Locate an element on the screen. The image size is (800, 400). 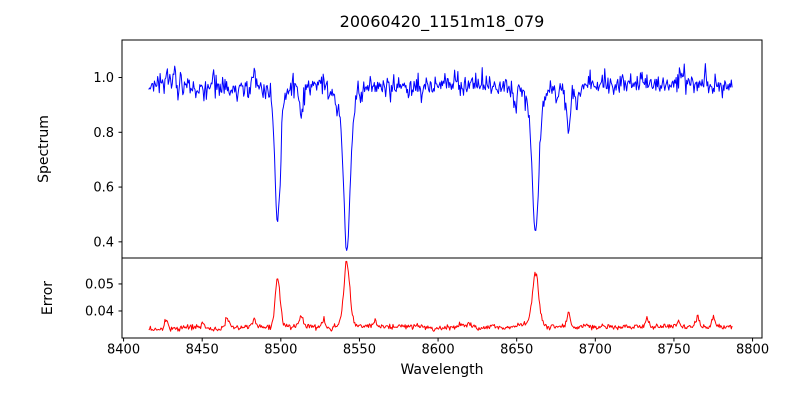
y-tick-label: 0.04 is located at coordinates (99, 311).